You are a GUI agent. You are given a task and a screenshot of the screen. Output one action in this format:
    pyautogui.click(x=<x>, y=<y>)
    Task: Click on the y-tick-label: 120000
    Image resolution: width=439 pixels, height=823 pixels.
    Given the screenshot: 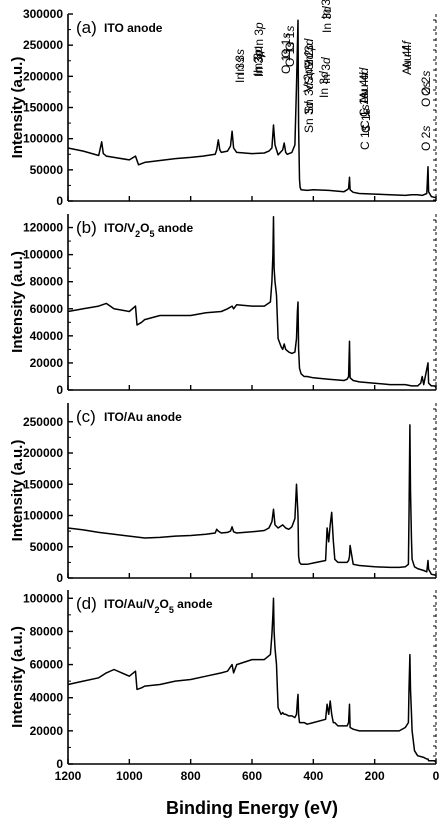 What is the action you would take?
    pyautogui.click(x=43, y=228)
    